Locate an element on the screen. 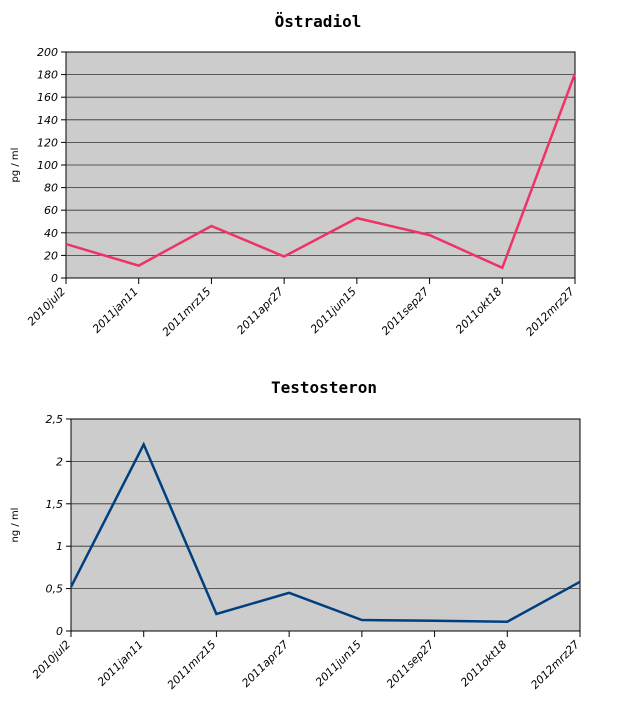 This screenshot has height=710, width=634. y-tick-label: 180 is located at coordinates (47, 75).